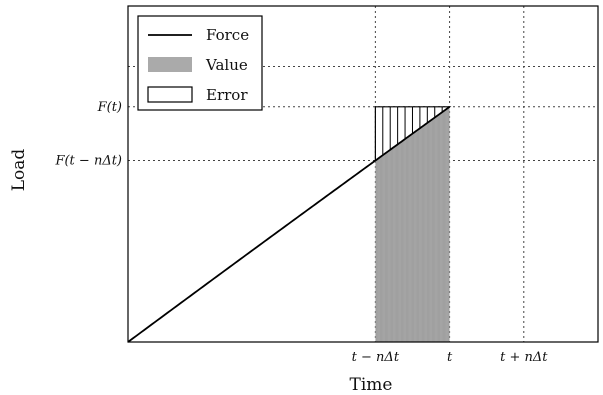  I want to click on legend-label-value: Value, so click(226, 65).